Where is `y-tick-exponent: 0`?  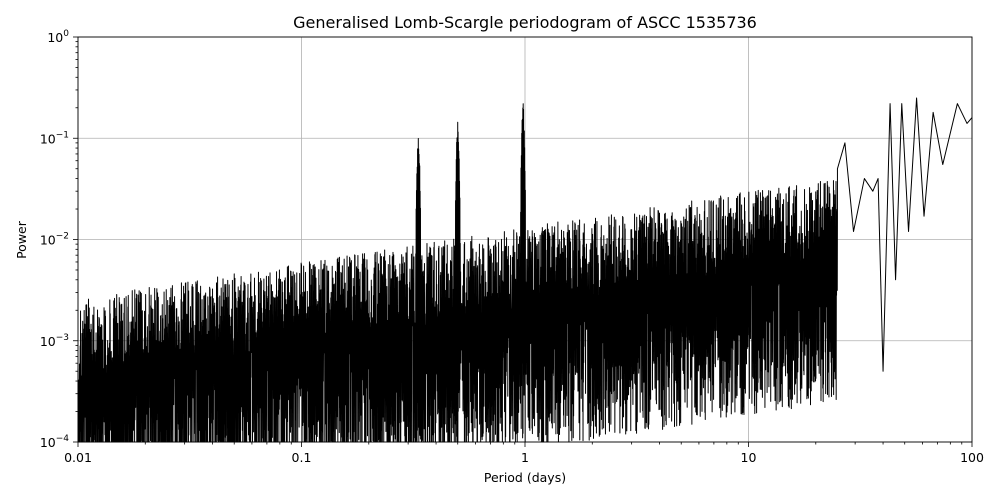 y-tick-exponent: 0 is located at coordinates (66, 34).